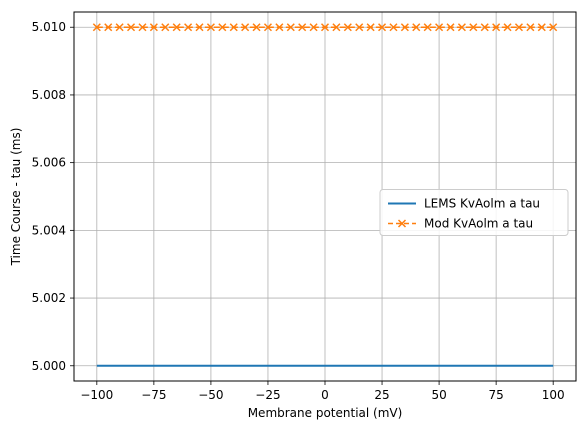 The height and width of the screenshot is (436, 588). What do you see at coordinates (267, 395) in the screenshot?
I see `x-tick-label: −25` at bounding box center [267, 395].